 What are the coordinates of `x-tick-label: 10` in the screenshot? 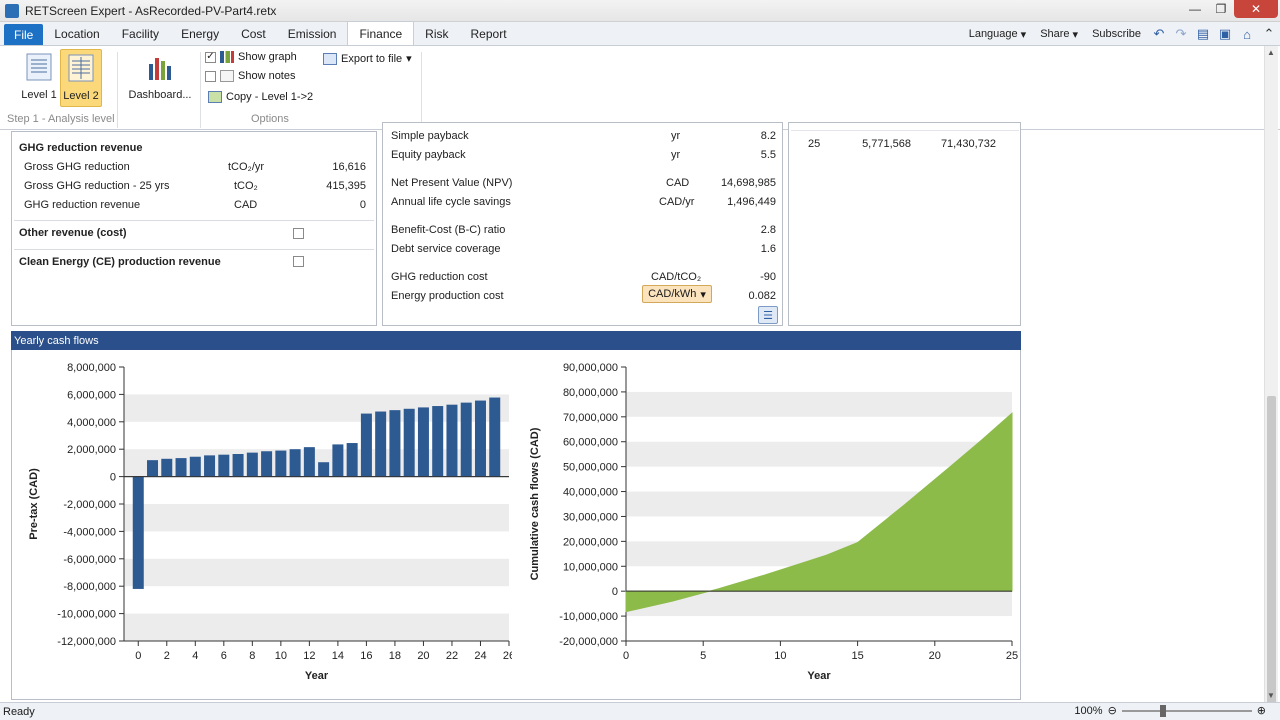 It's located at (780, 656).